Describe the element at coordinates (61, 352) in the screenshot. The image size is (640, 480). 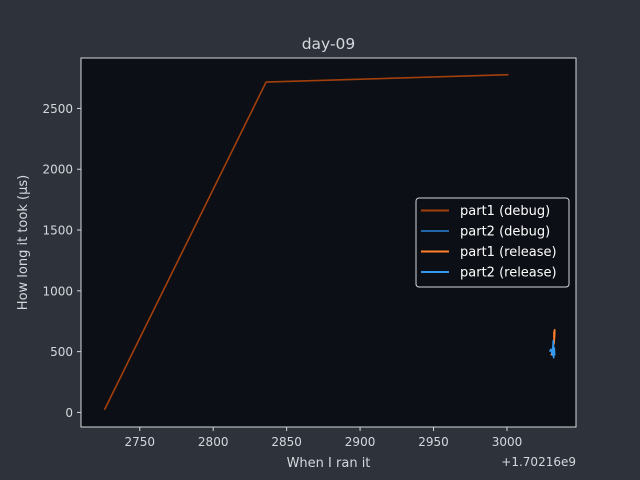
I see `y-tick-label: 500` at that location.